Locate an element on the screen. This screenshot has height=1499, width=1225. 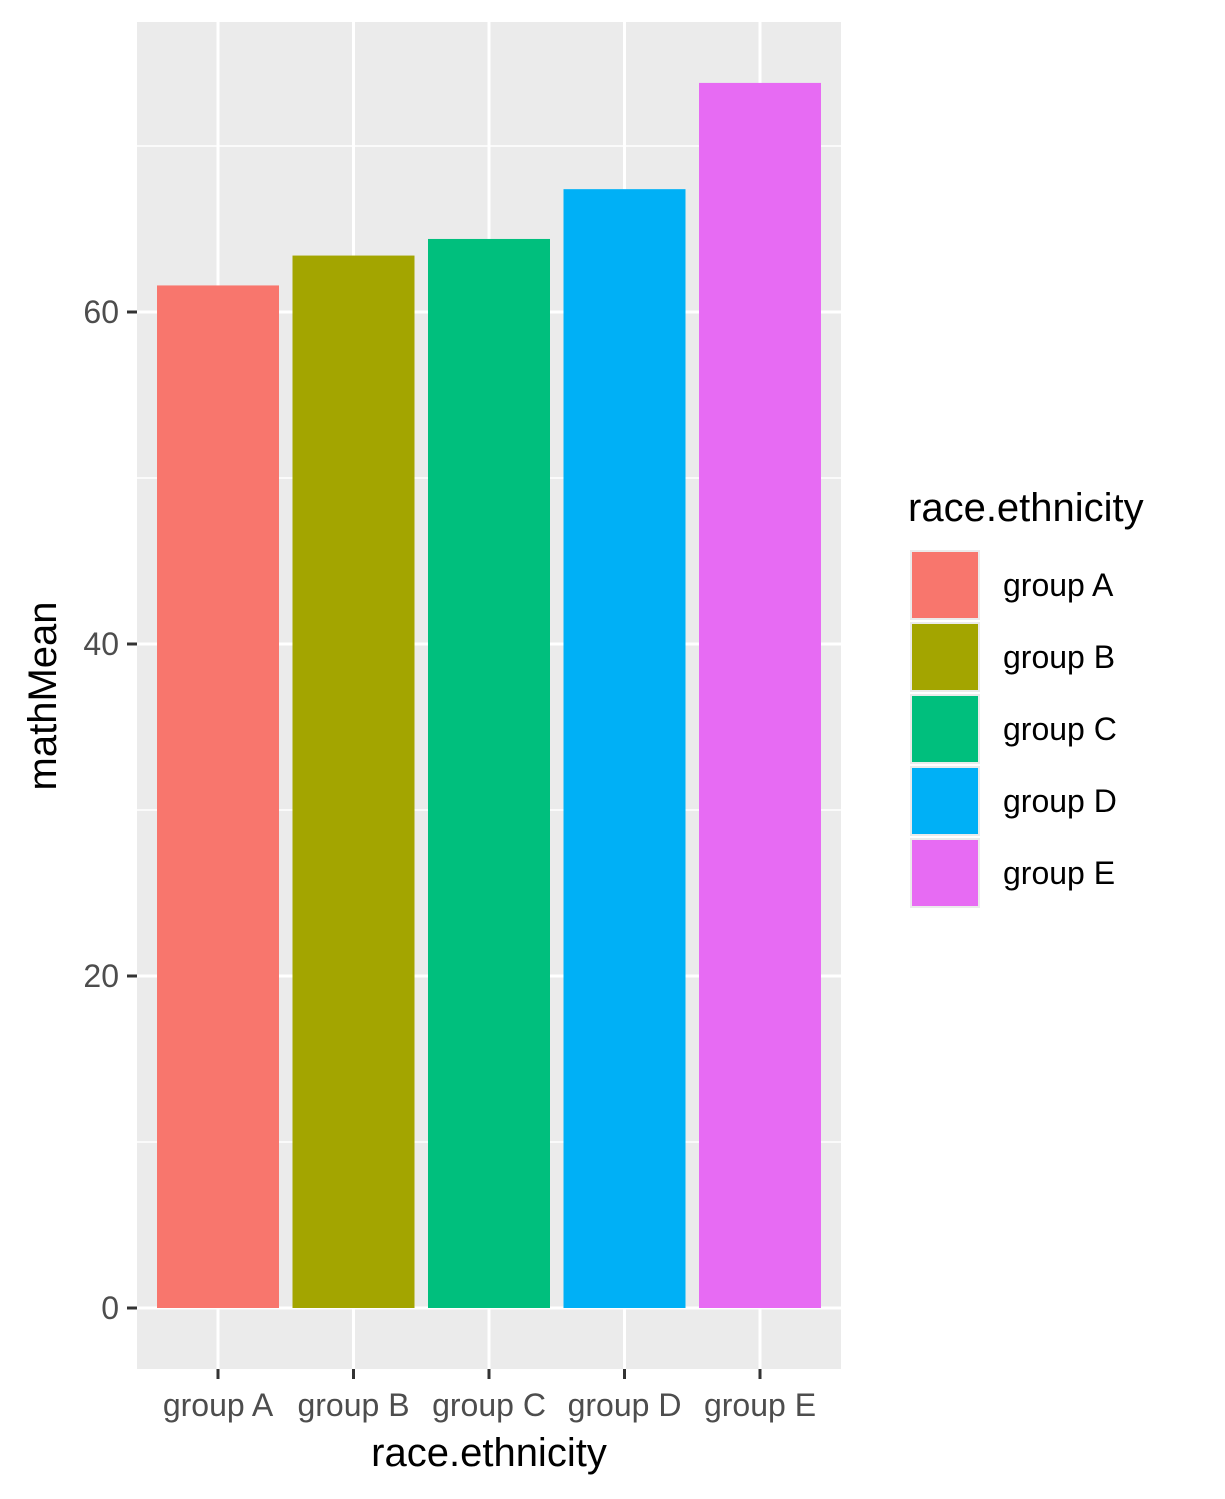
bar-group-a is located at coordinates (218, 796).